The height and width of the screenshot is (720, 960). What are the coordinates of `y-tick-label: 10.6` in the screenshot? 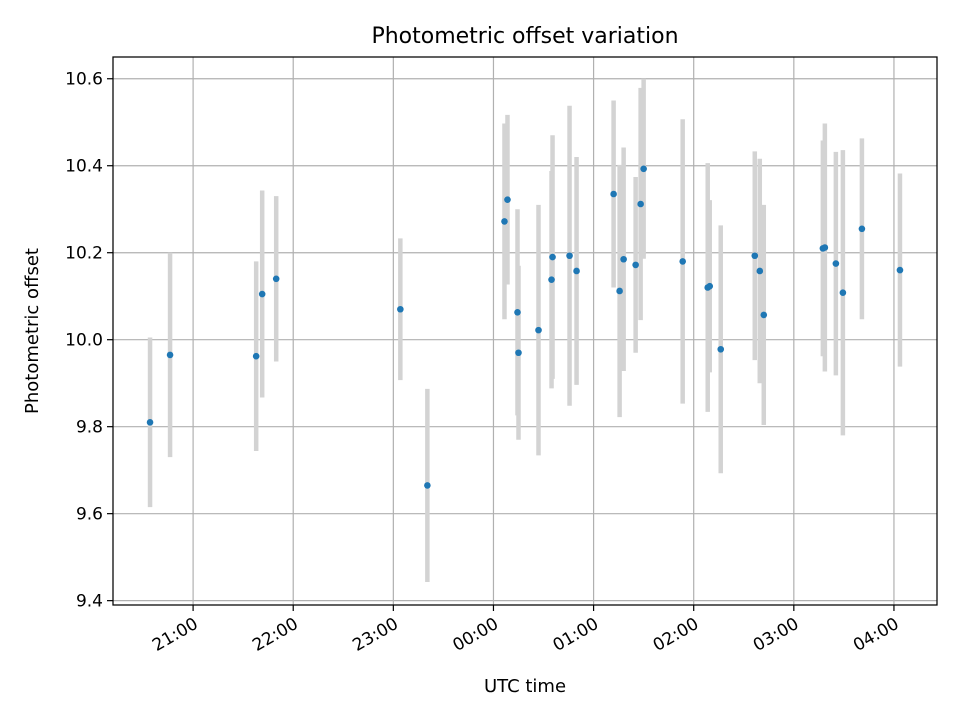 It's located at (84, 80).